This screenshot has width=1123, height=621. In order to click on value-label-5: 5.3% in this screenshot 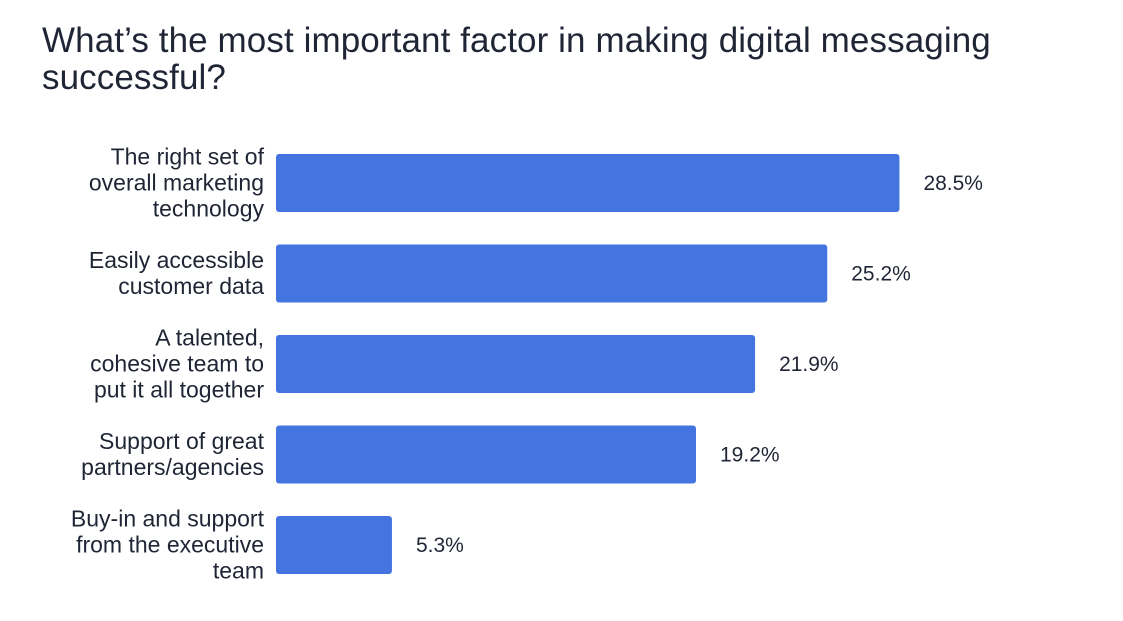, I will do `click(440, 545)`.